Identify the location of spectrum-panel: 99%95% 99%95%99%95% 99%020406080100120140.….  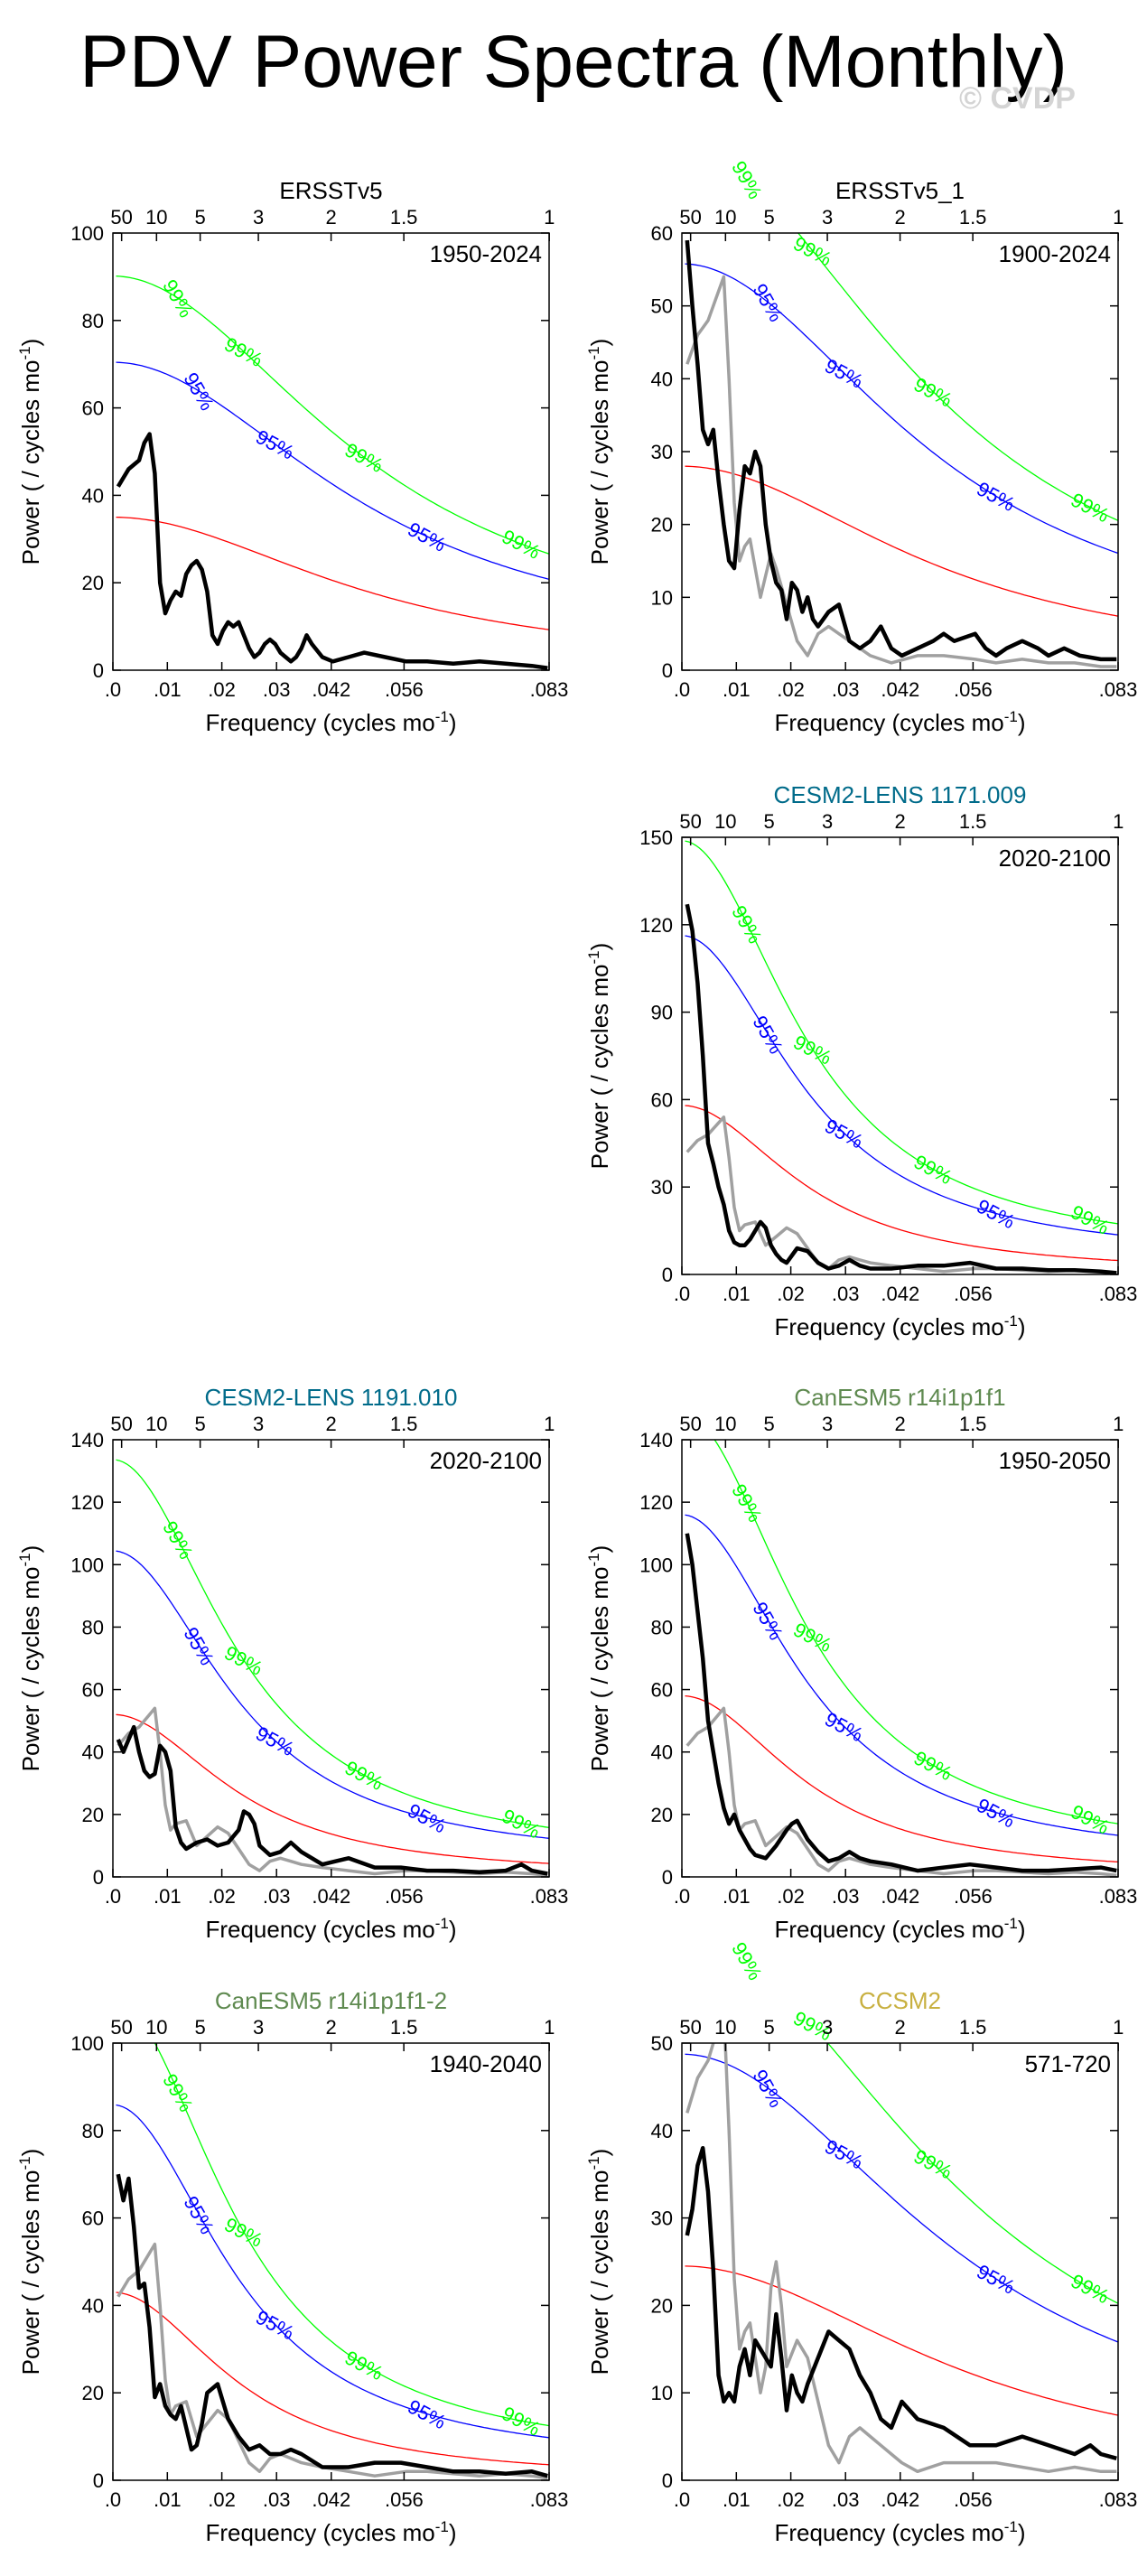
(292, 1663).